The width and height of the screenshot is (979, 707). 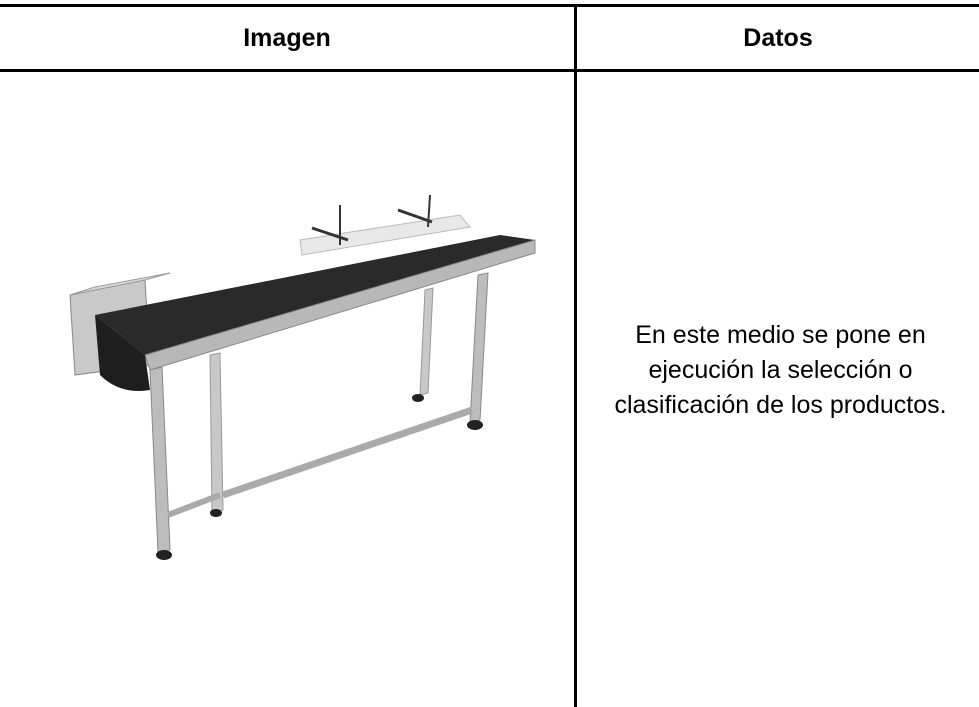 What do you see at coordinates (489, 70) in the screenshot?
I see `header-bottom-border` at bounding box center [489, 70].